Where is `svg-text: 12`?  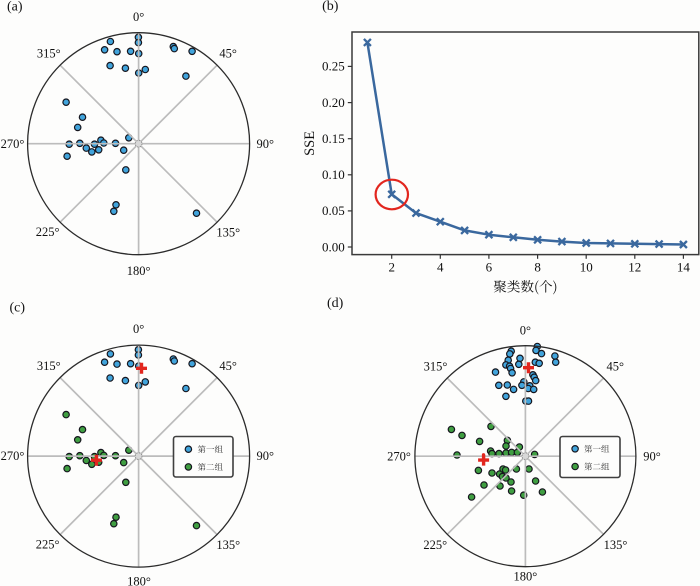
svg-text: 12 is located at coordinates (634, 266).